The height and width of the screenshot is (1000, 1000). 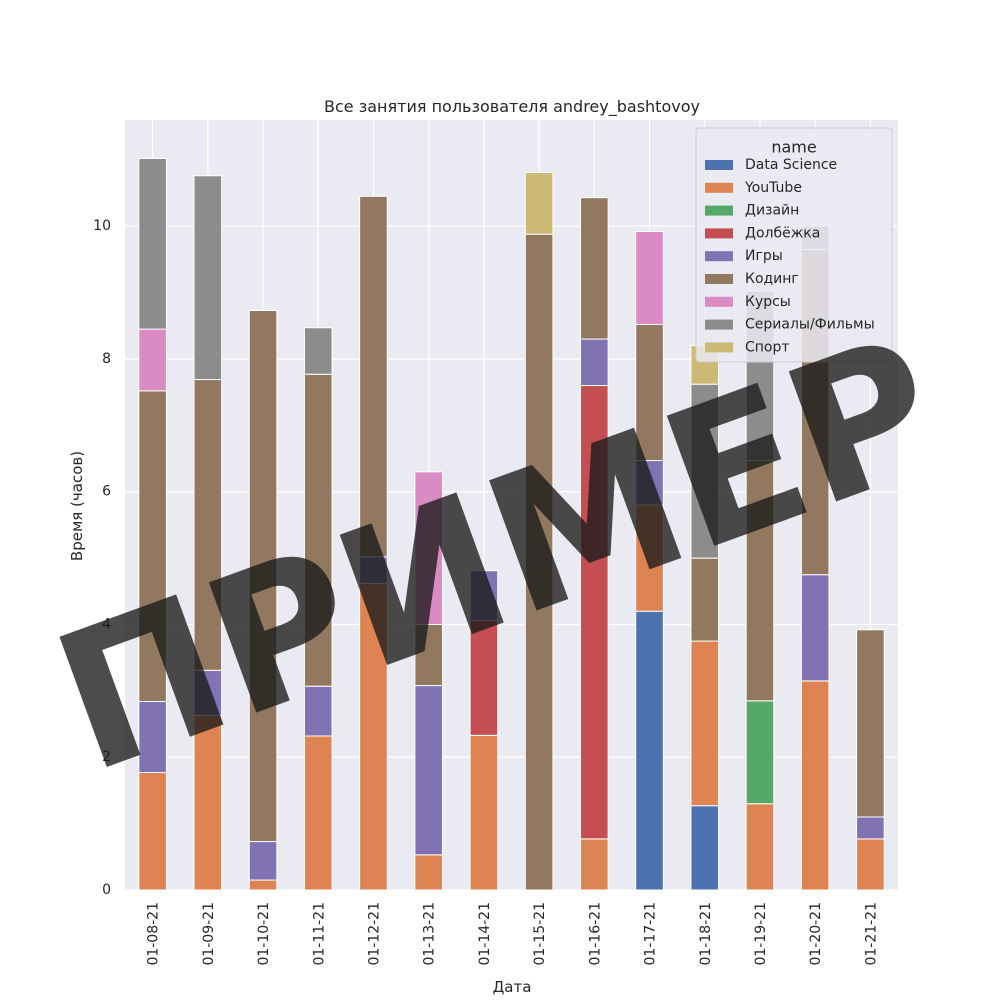 What do you see at coordinates (512, 987) in the screenshot?
I see `x-axis-label: Дата` at bounding box center [512, 987].